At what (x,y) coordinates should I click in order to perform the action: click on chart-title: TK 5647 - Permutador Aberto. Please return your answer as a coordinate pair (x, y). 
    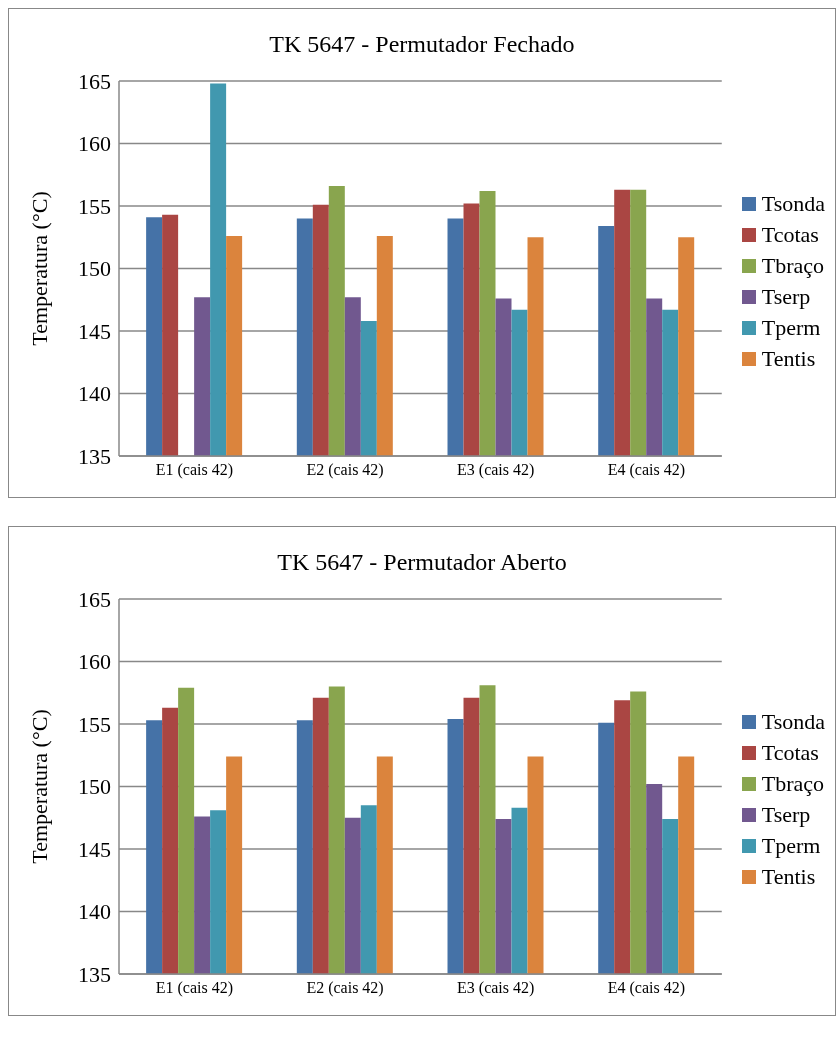
    Looking at the image, I should click on (422, 562).